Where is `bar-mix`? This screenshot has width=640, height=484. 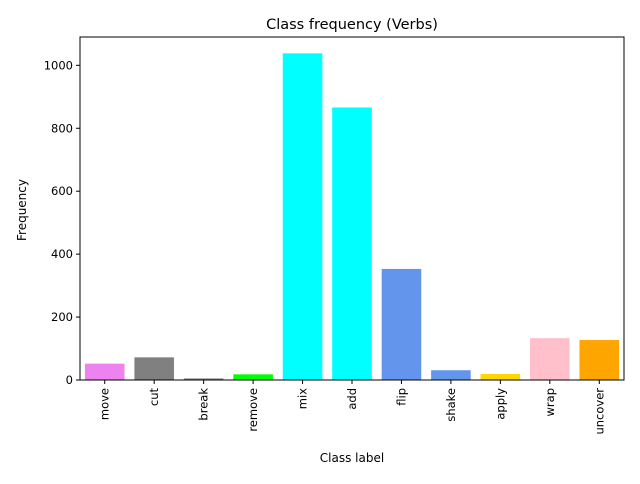
bar-mix is located at coordinates (302, 217).